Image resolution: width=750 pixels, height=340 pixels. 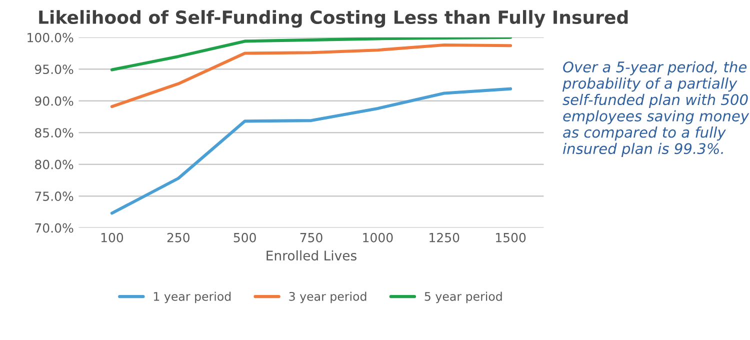 What do you see at coordinates (54, 133) in the screenshot?
I see `y-tick-label: 85.0%` at bounding box center [54, 133].